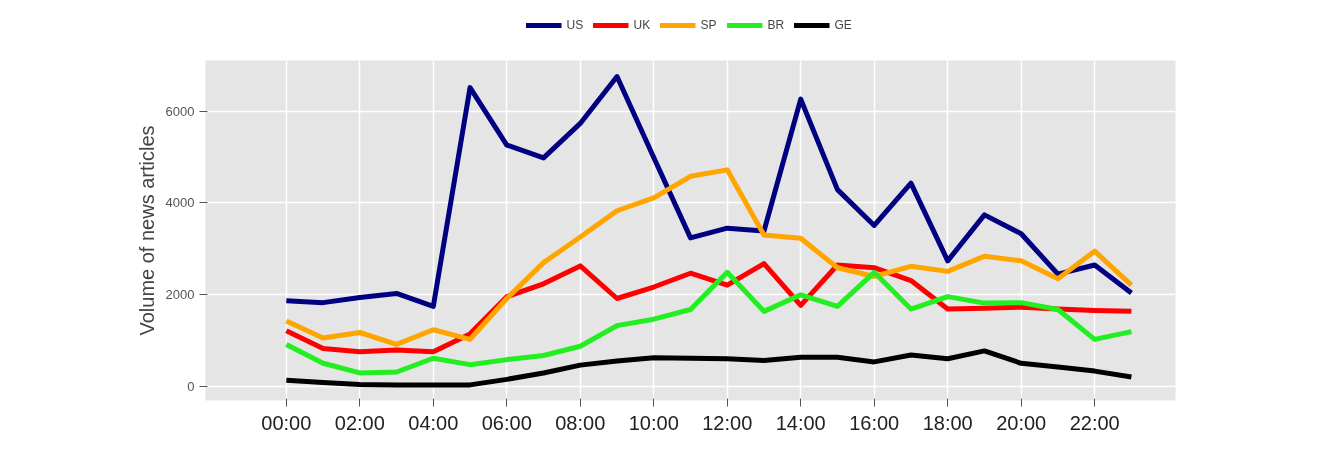 This screenshot has width=1340, height=472. Describe the element at coordinates (180, 203) in the screenshot. I see `y-tick-label: 4000` at that location.